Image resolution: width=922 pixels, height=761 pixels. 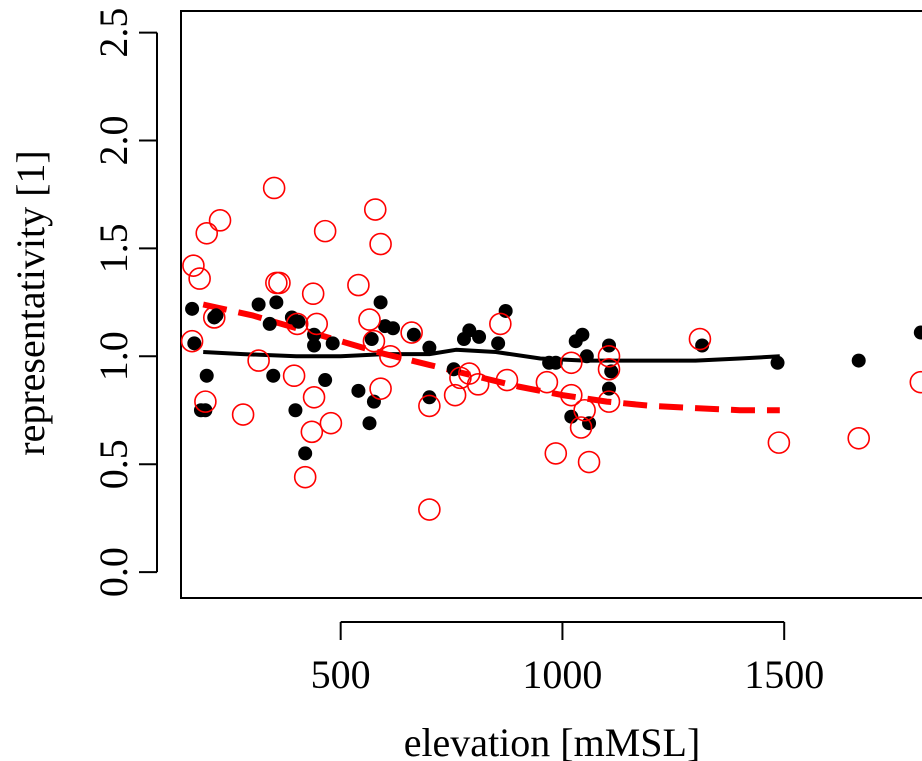 I want to click on y-axis-title: representativity [1], so click(x=30, y=302).